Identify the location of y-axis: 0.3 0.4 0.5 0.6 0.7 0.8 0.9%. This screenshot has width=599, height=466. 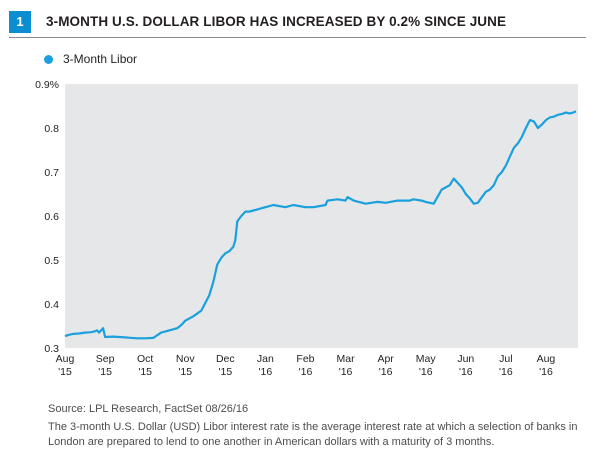
(47, 217).